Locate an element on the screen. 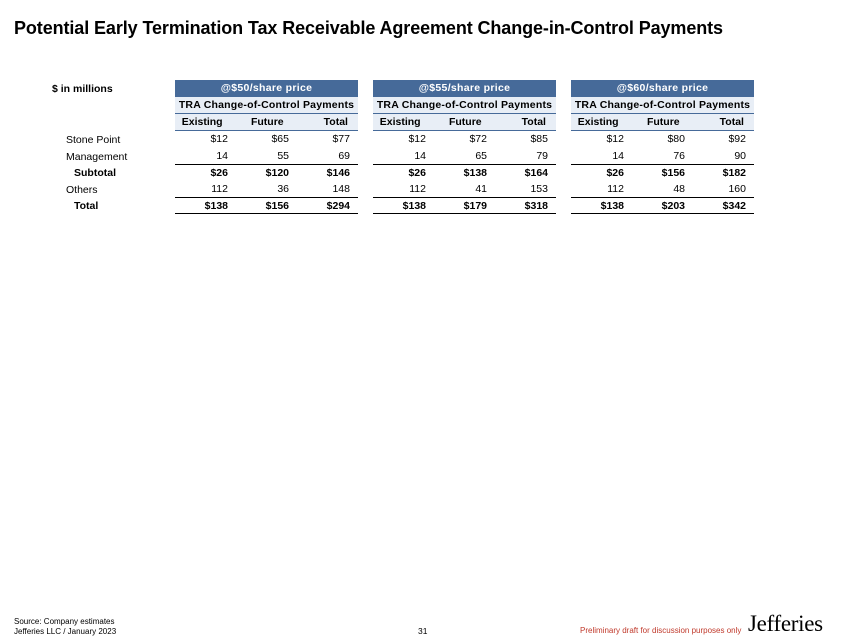  units-label: $ in millions is located at coordinates (82, 89).